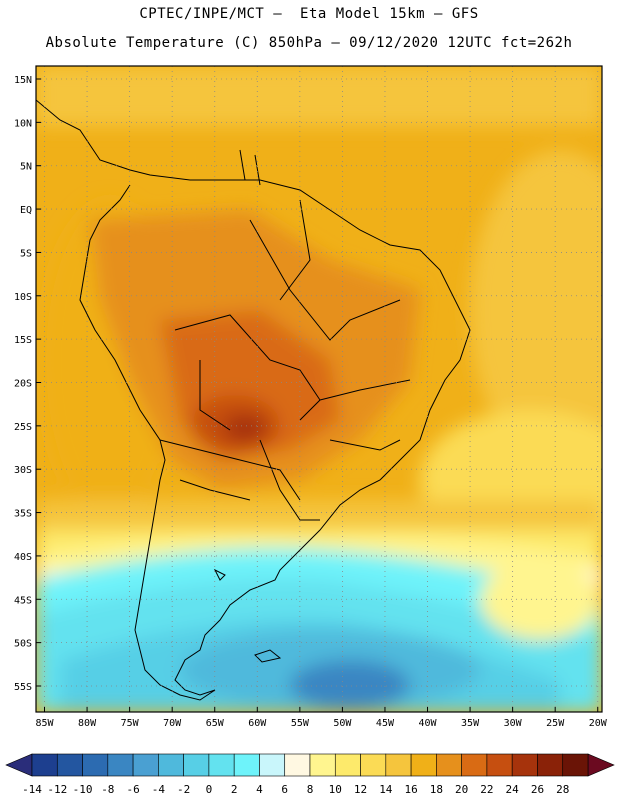 This screenshot has height=800, width=618. I want to click on colorbar-label: -6, so click(132, 789).